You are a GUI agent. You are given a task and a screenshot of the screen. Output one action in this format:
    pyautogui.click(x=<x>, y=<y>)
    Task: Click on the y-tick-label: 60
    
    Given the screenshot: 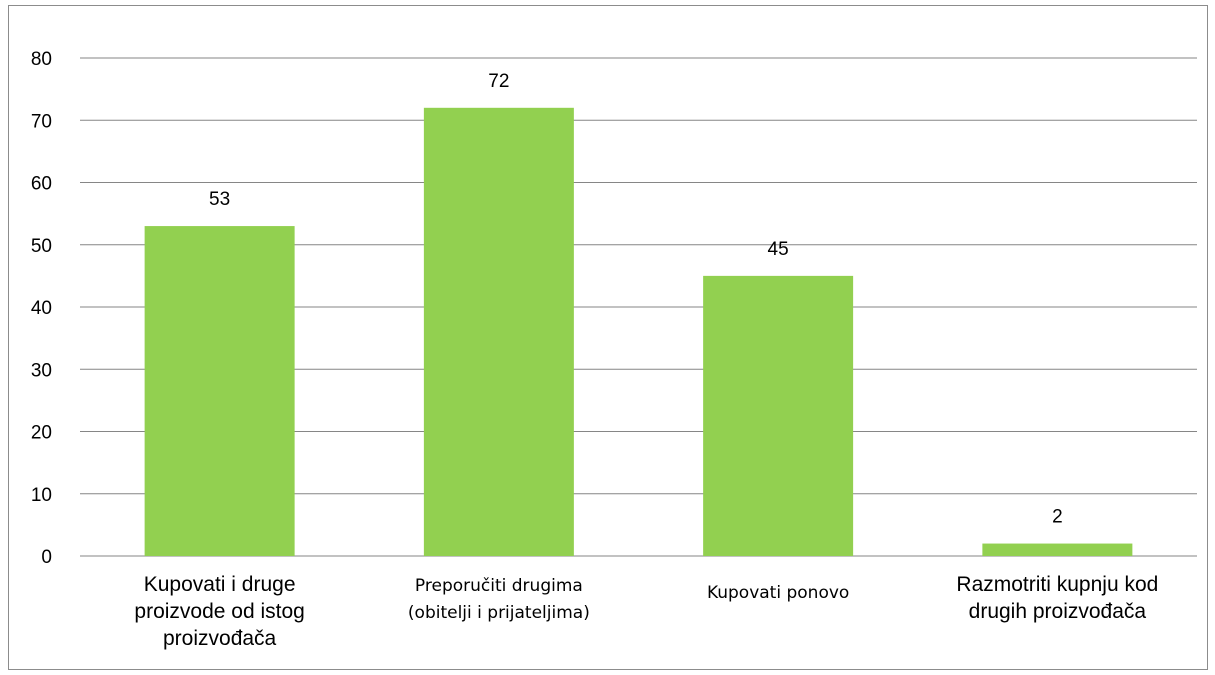 What is the action you would take?
    pyautogui.click(x=41, y=184)
    